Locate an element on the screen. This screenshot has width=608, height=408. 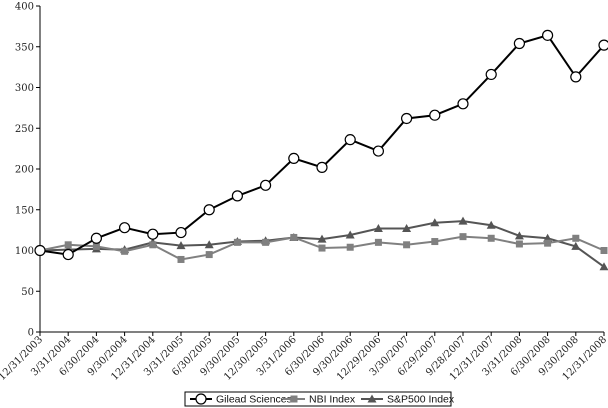
legend: Gilead Sciences NBI Index S&P500 Index is located at coordinates (319, 399).